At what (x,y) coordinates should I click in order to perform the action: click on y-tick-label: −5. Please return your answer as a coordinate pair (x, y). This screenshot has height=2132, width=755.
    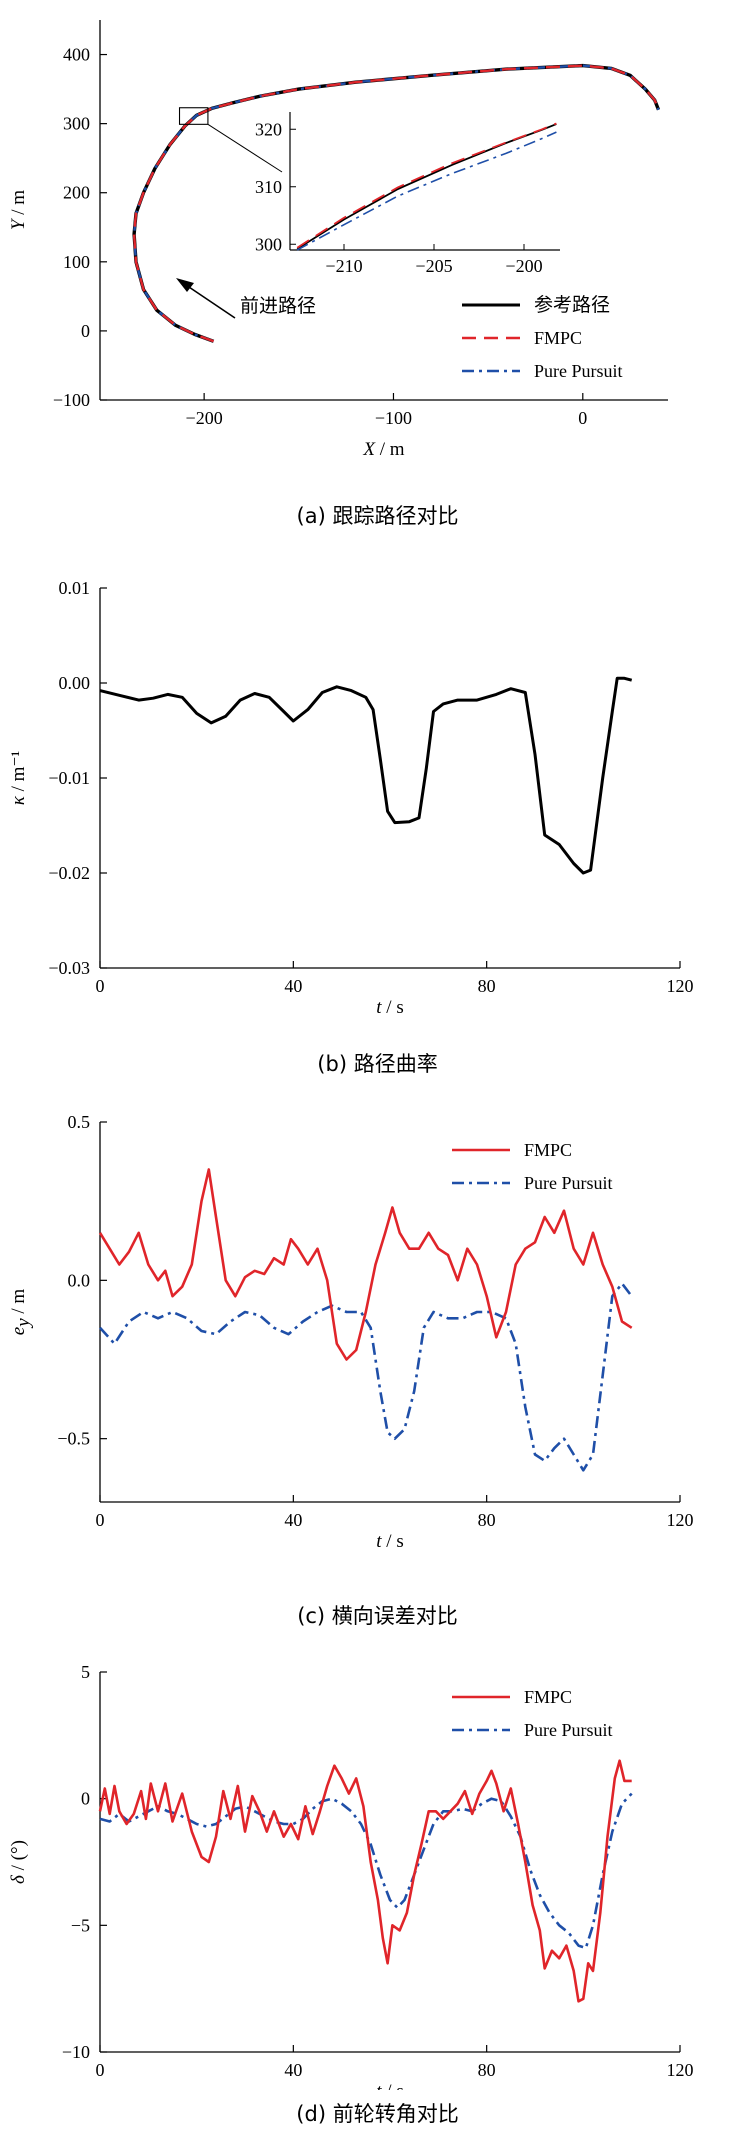
    Looking at the image, I should click on (80, 1925).